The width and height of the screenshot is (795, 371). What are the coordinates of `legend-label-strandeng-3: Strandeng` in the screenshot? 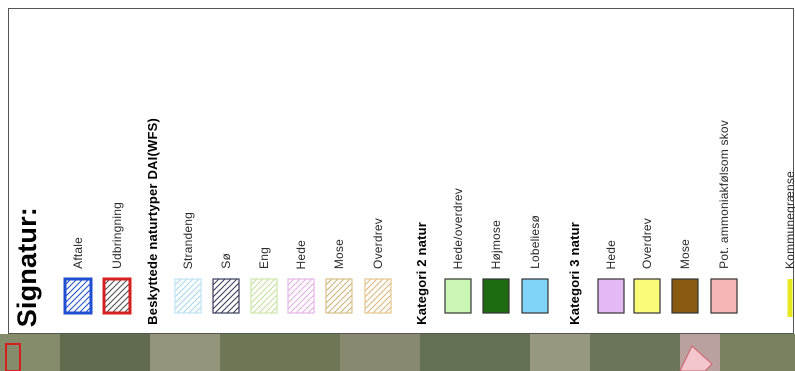 It's located at (188, 240).